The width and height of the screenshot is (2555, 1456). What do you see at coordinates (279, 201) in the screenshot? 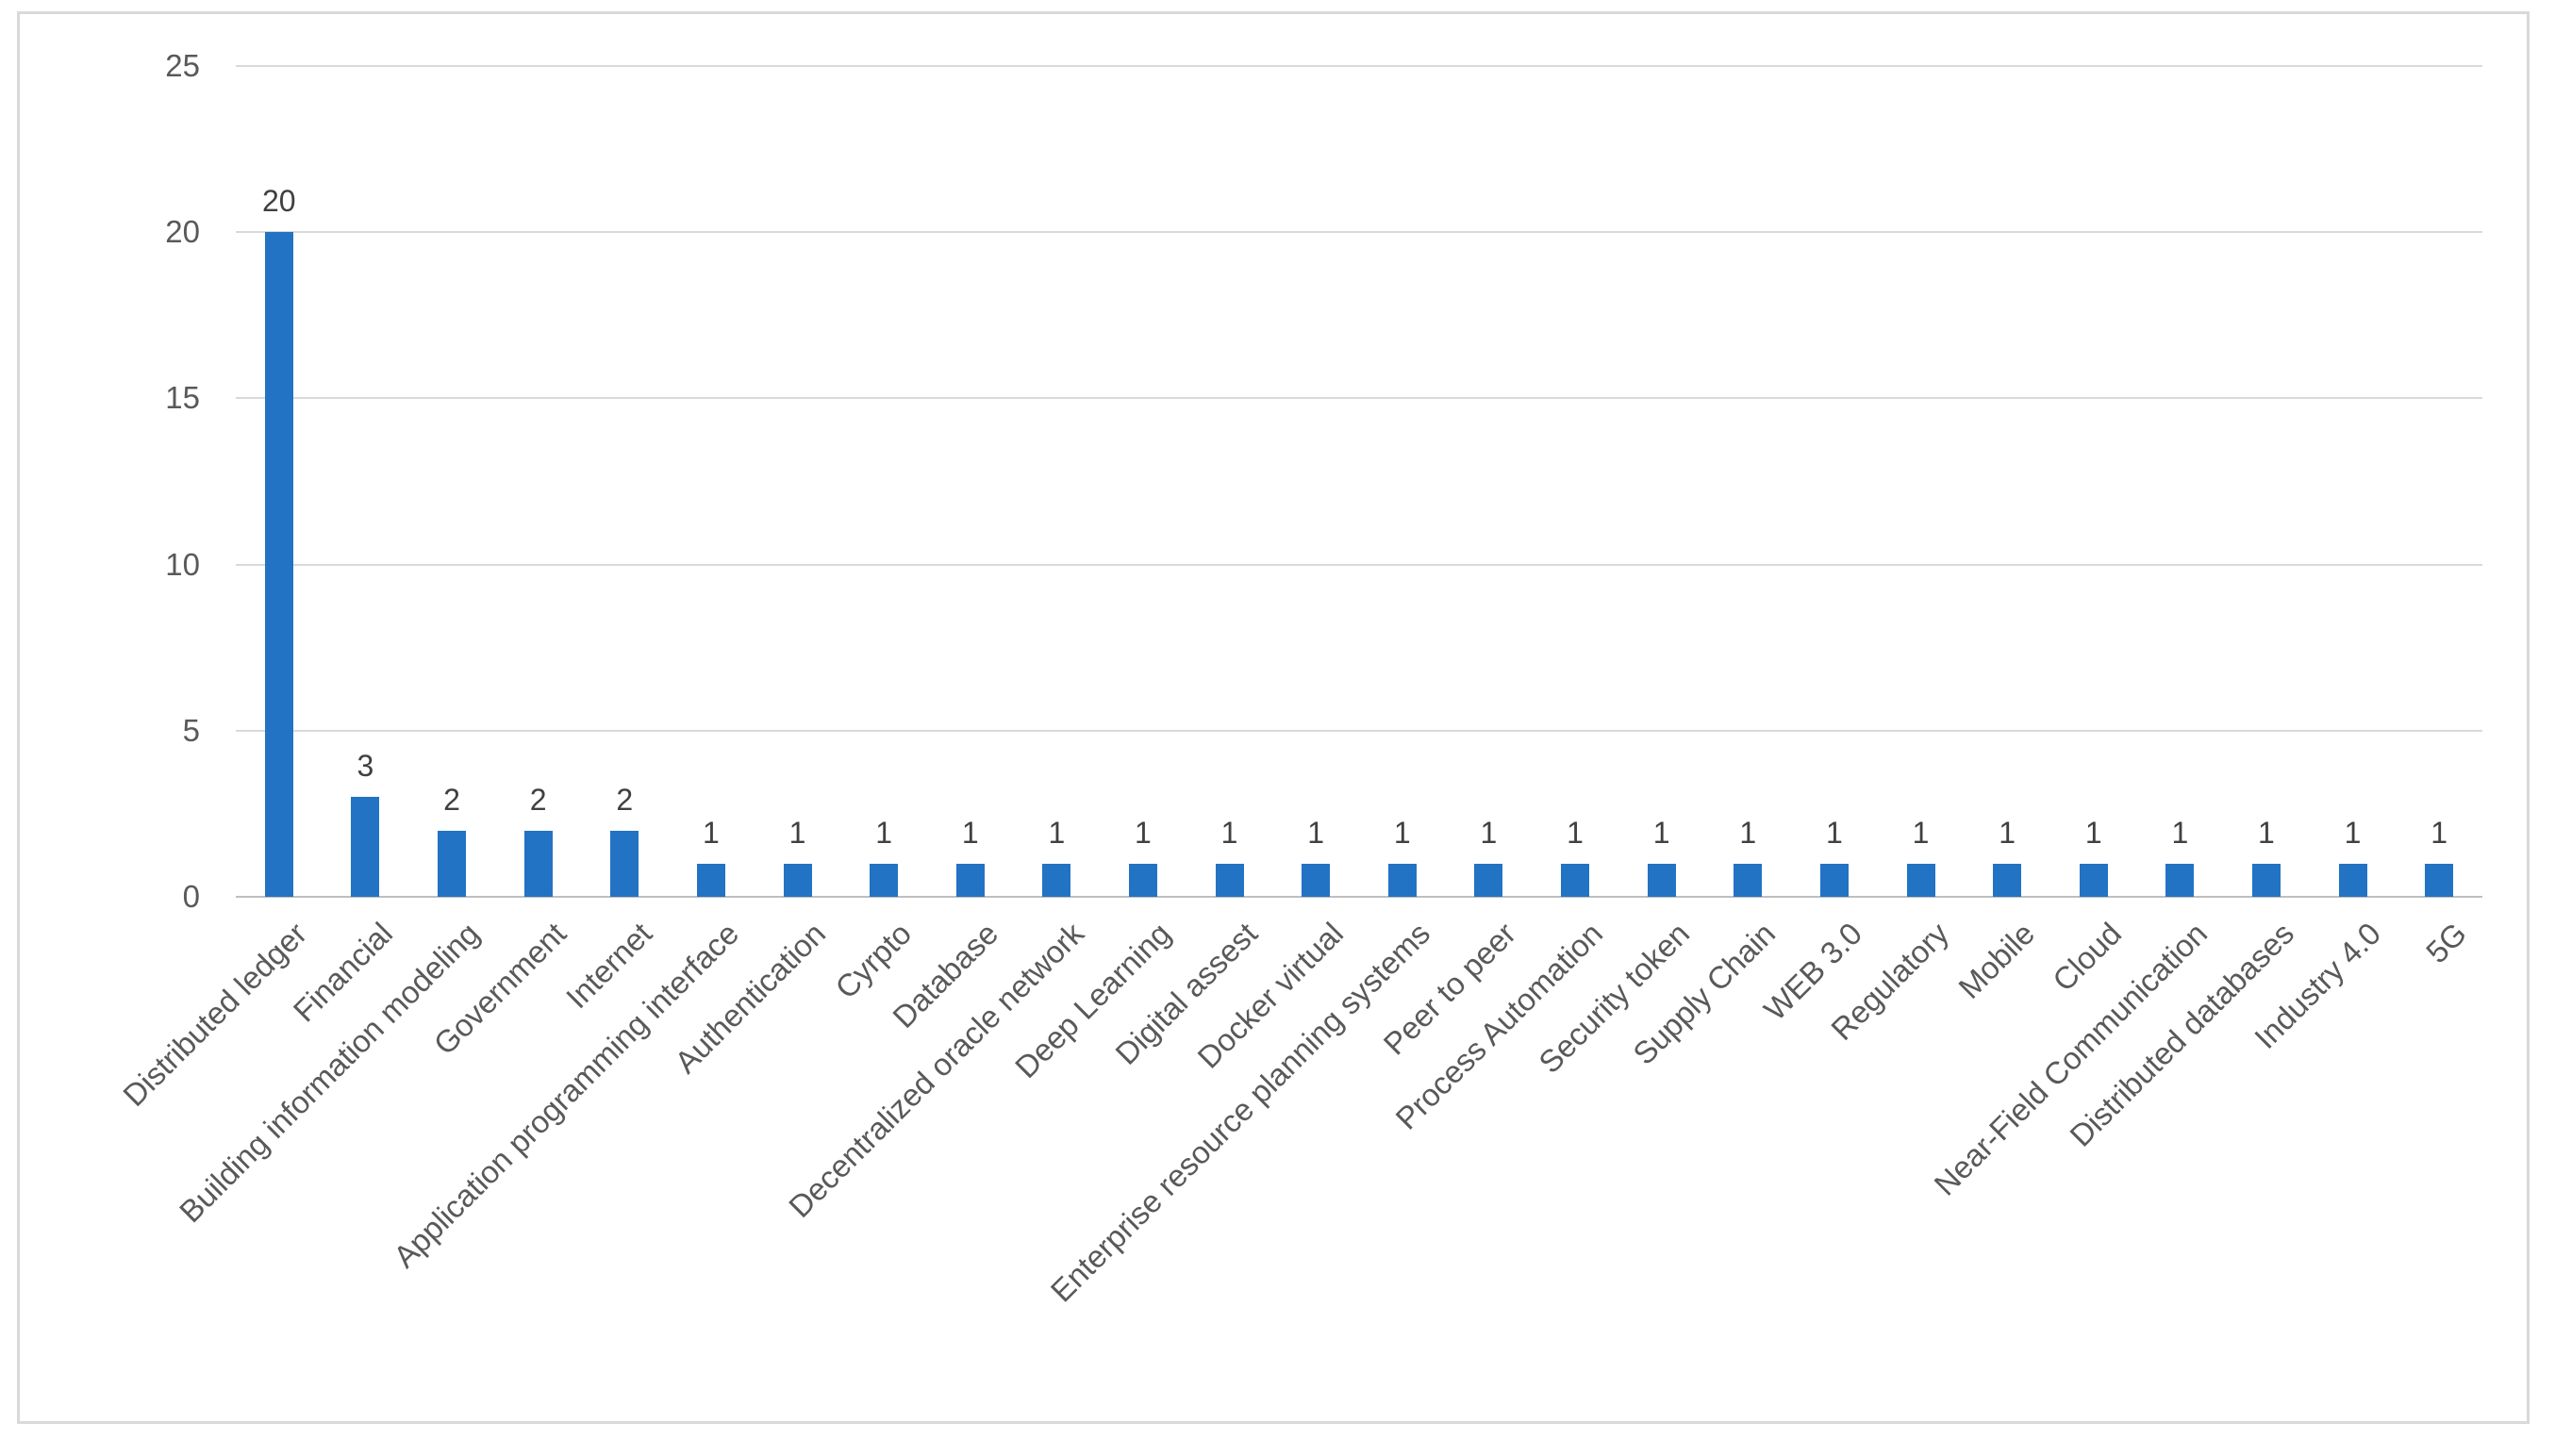
I see `bar-value-label: 20` at bounding box center [279, 201].